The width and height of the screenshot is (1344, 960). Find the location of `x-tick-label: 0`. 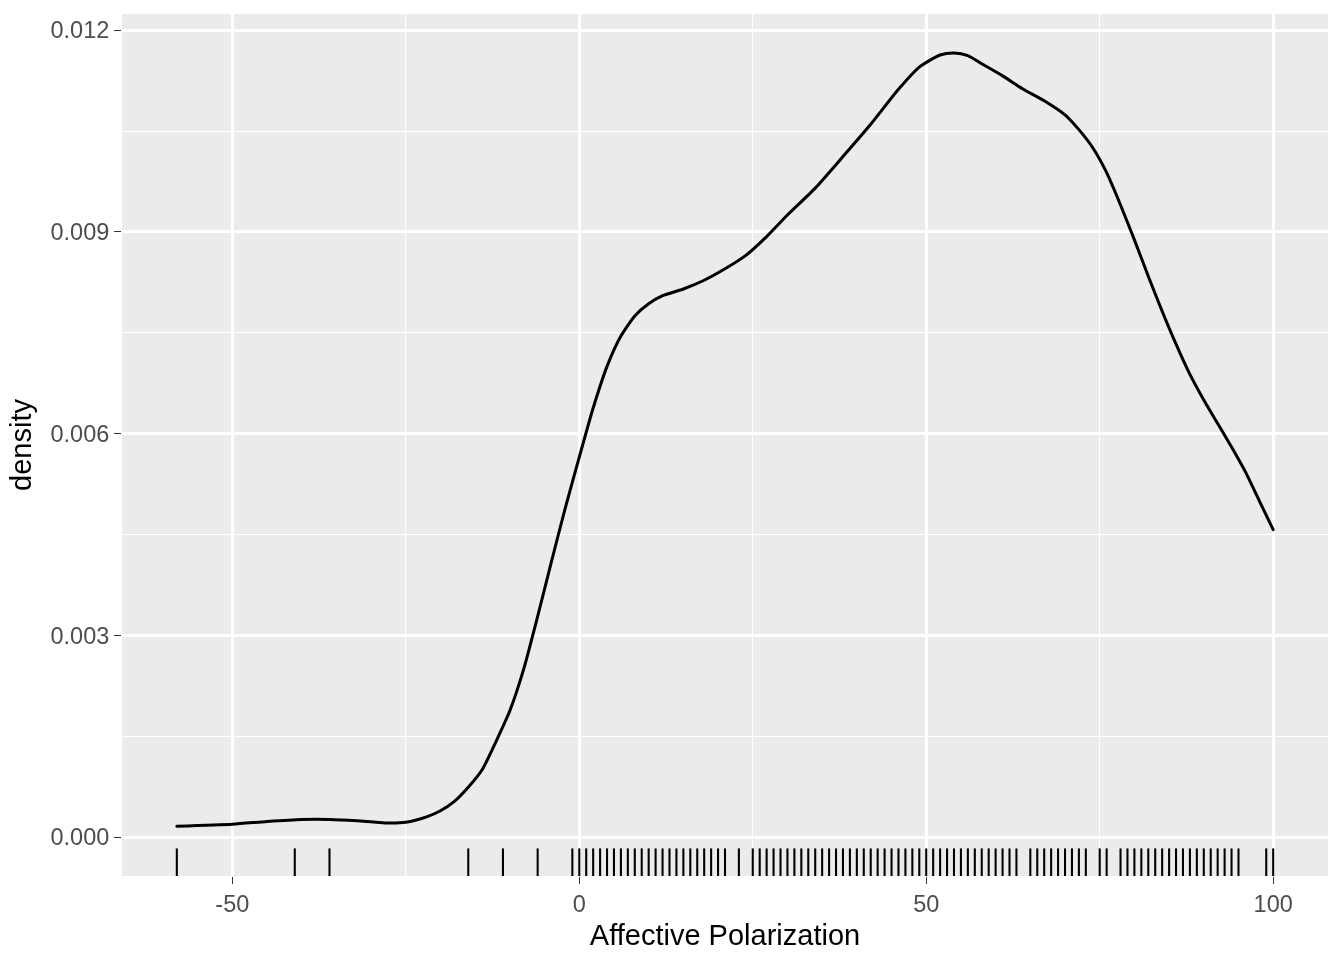

x-tick-label: 0 is located at coordinates (579, 904).